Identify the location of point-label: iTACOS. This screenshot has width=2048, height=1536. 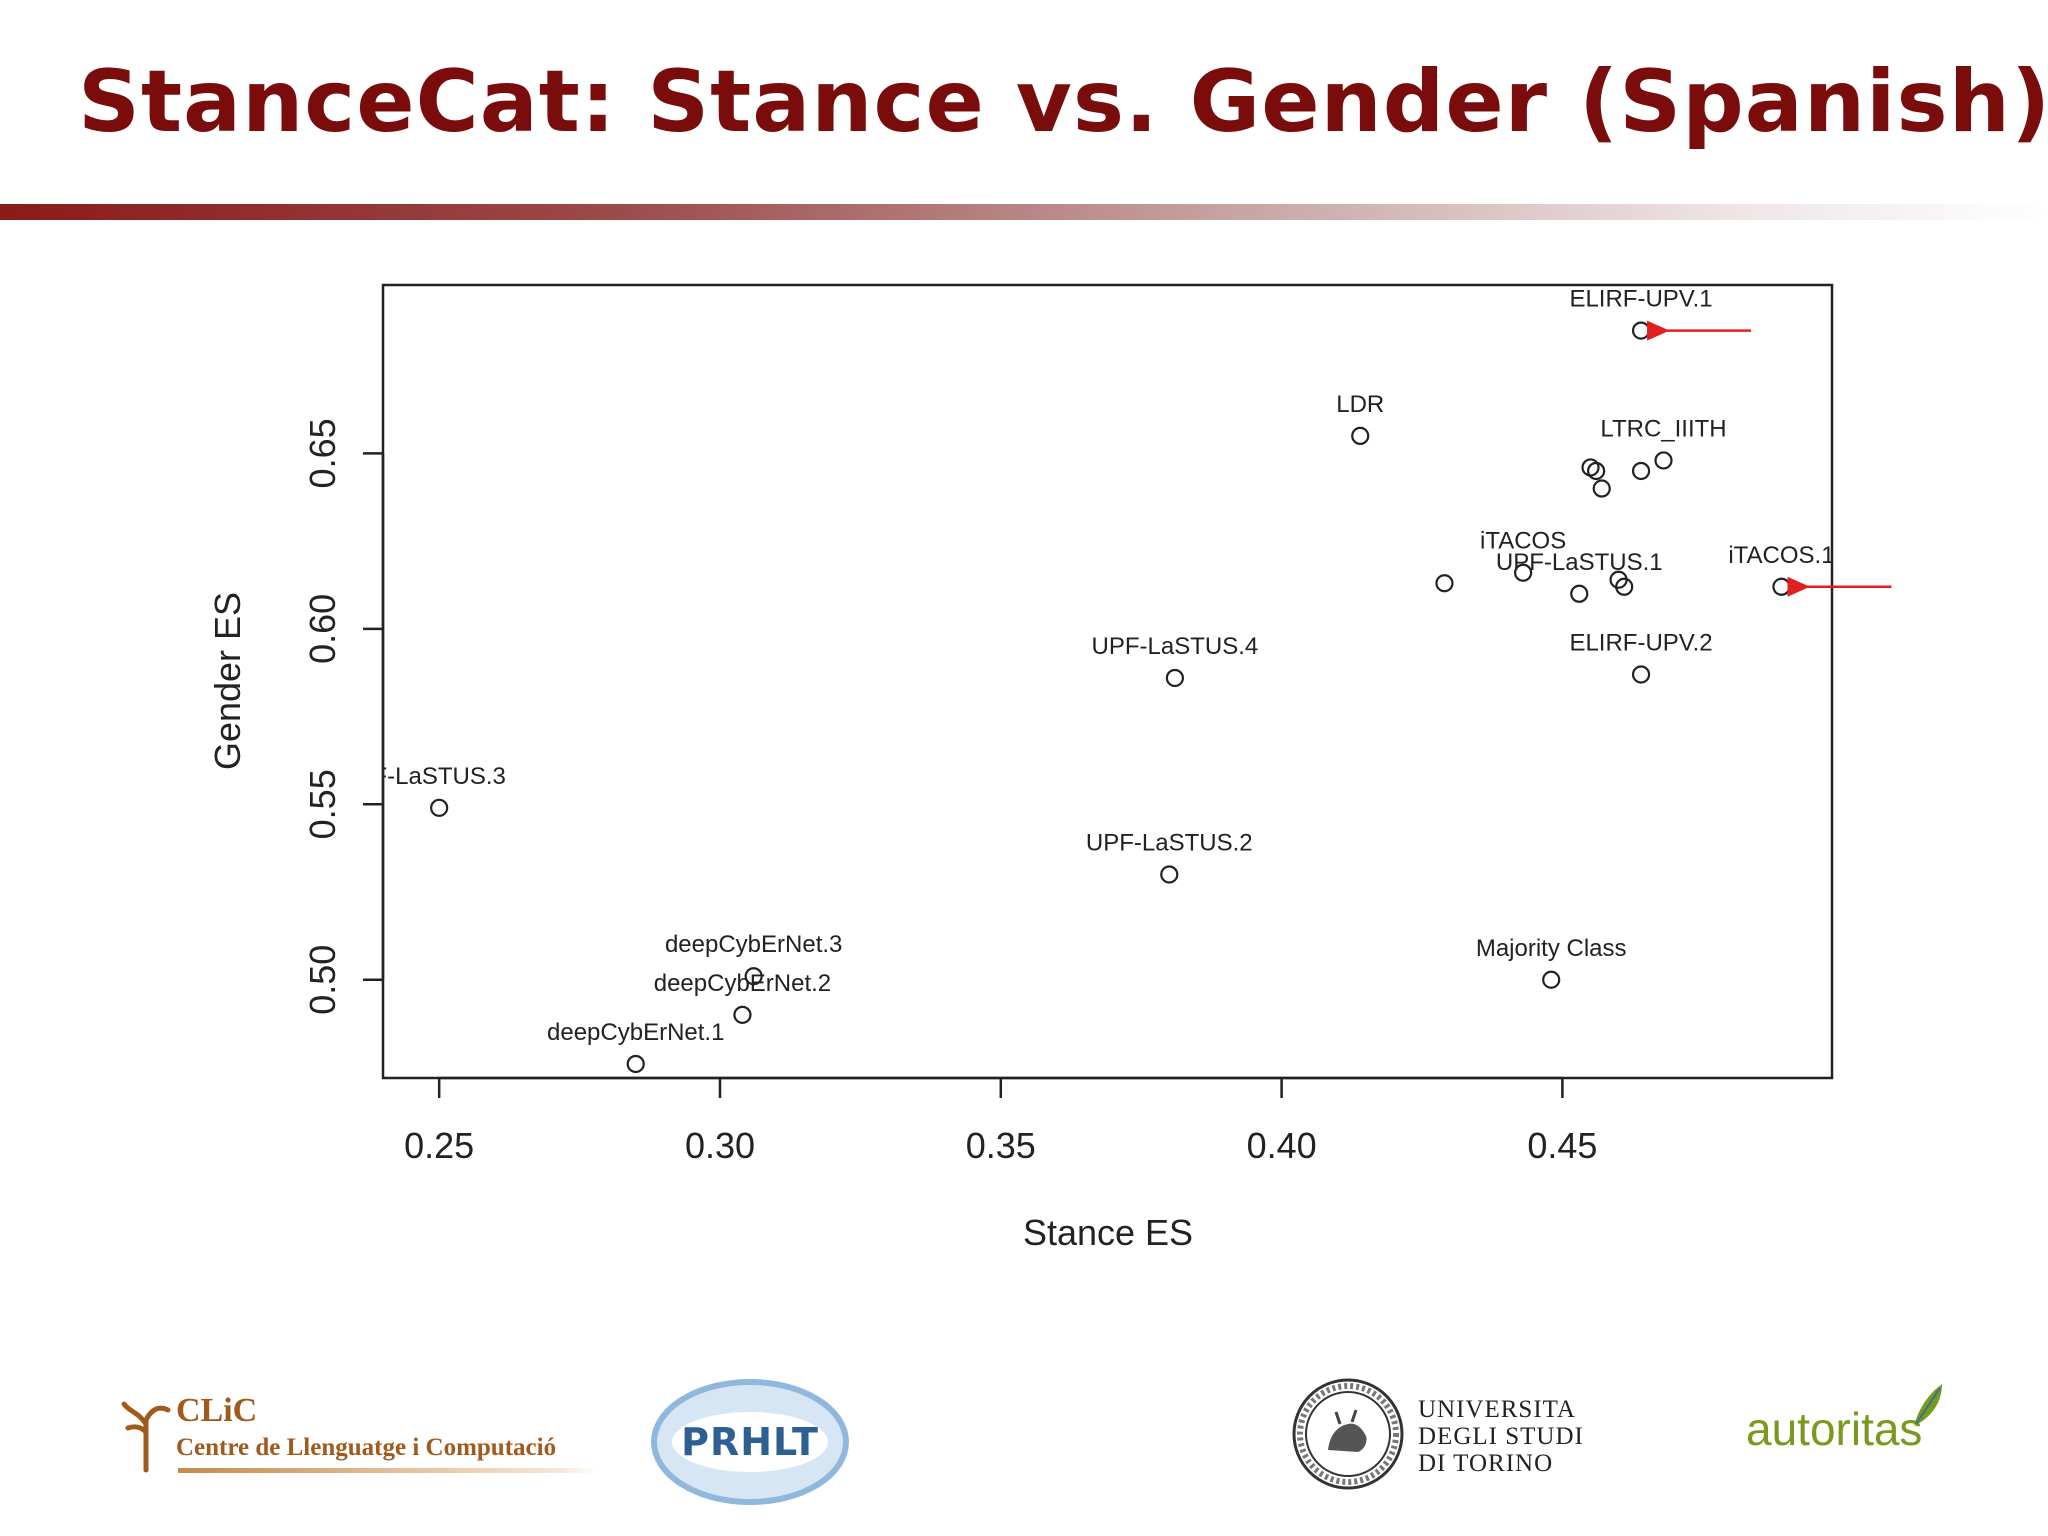
(1523, 541).